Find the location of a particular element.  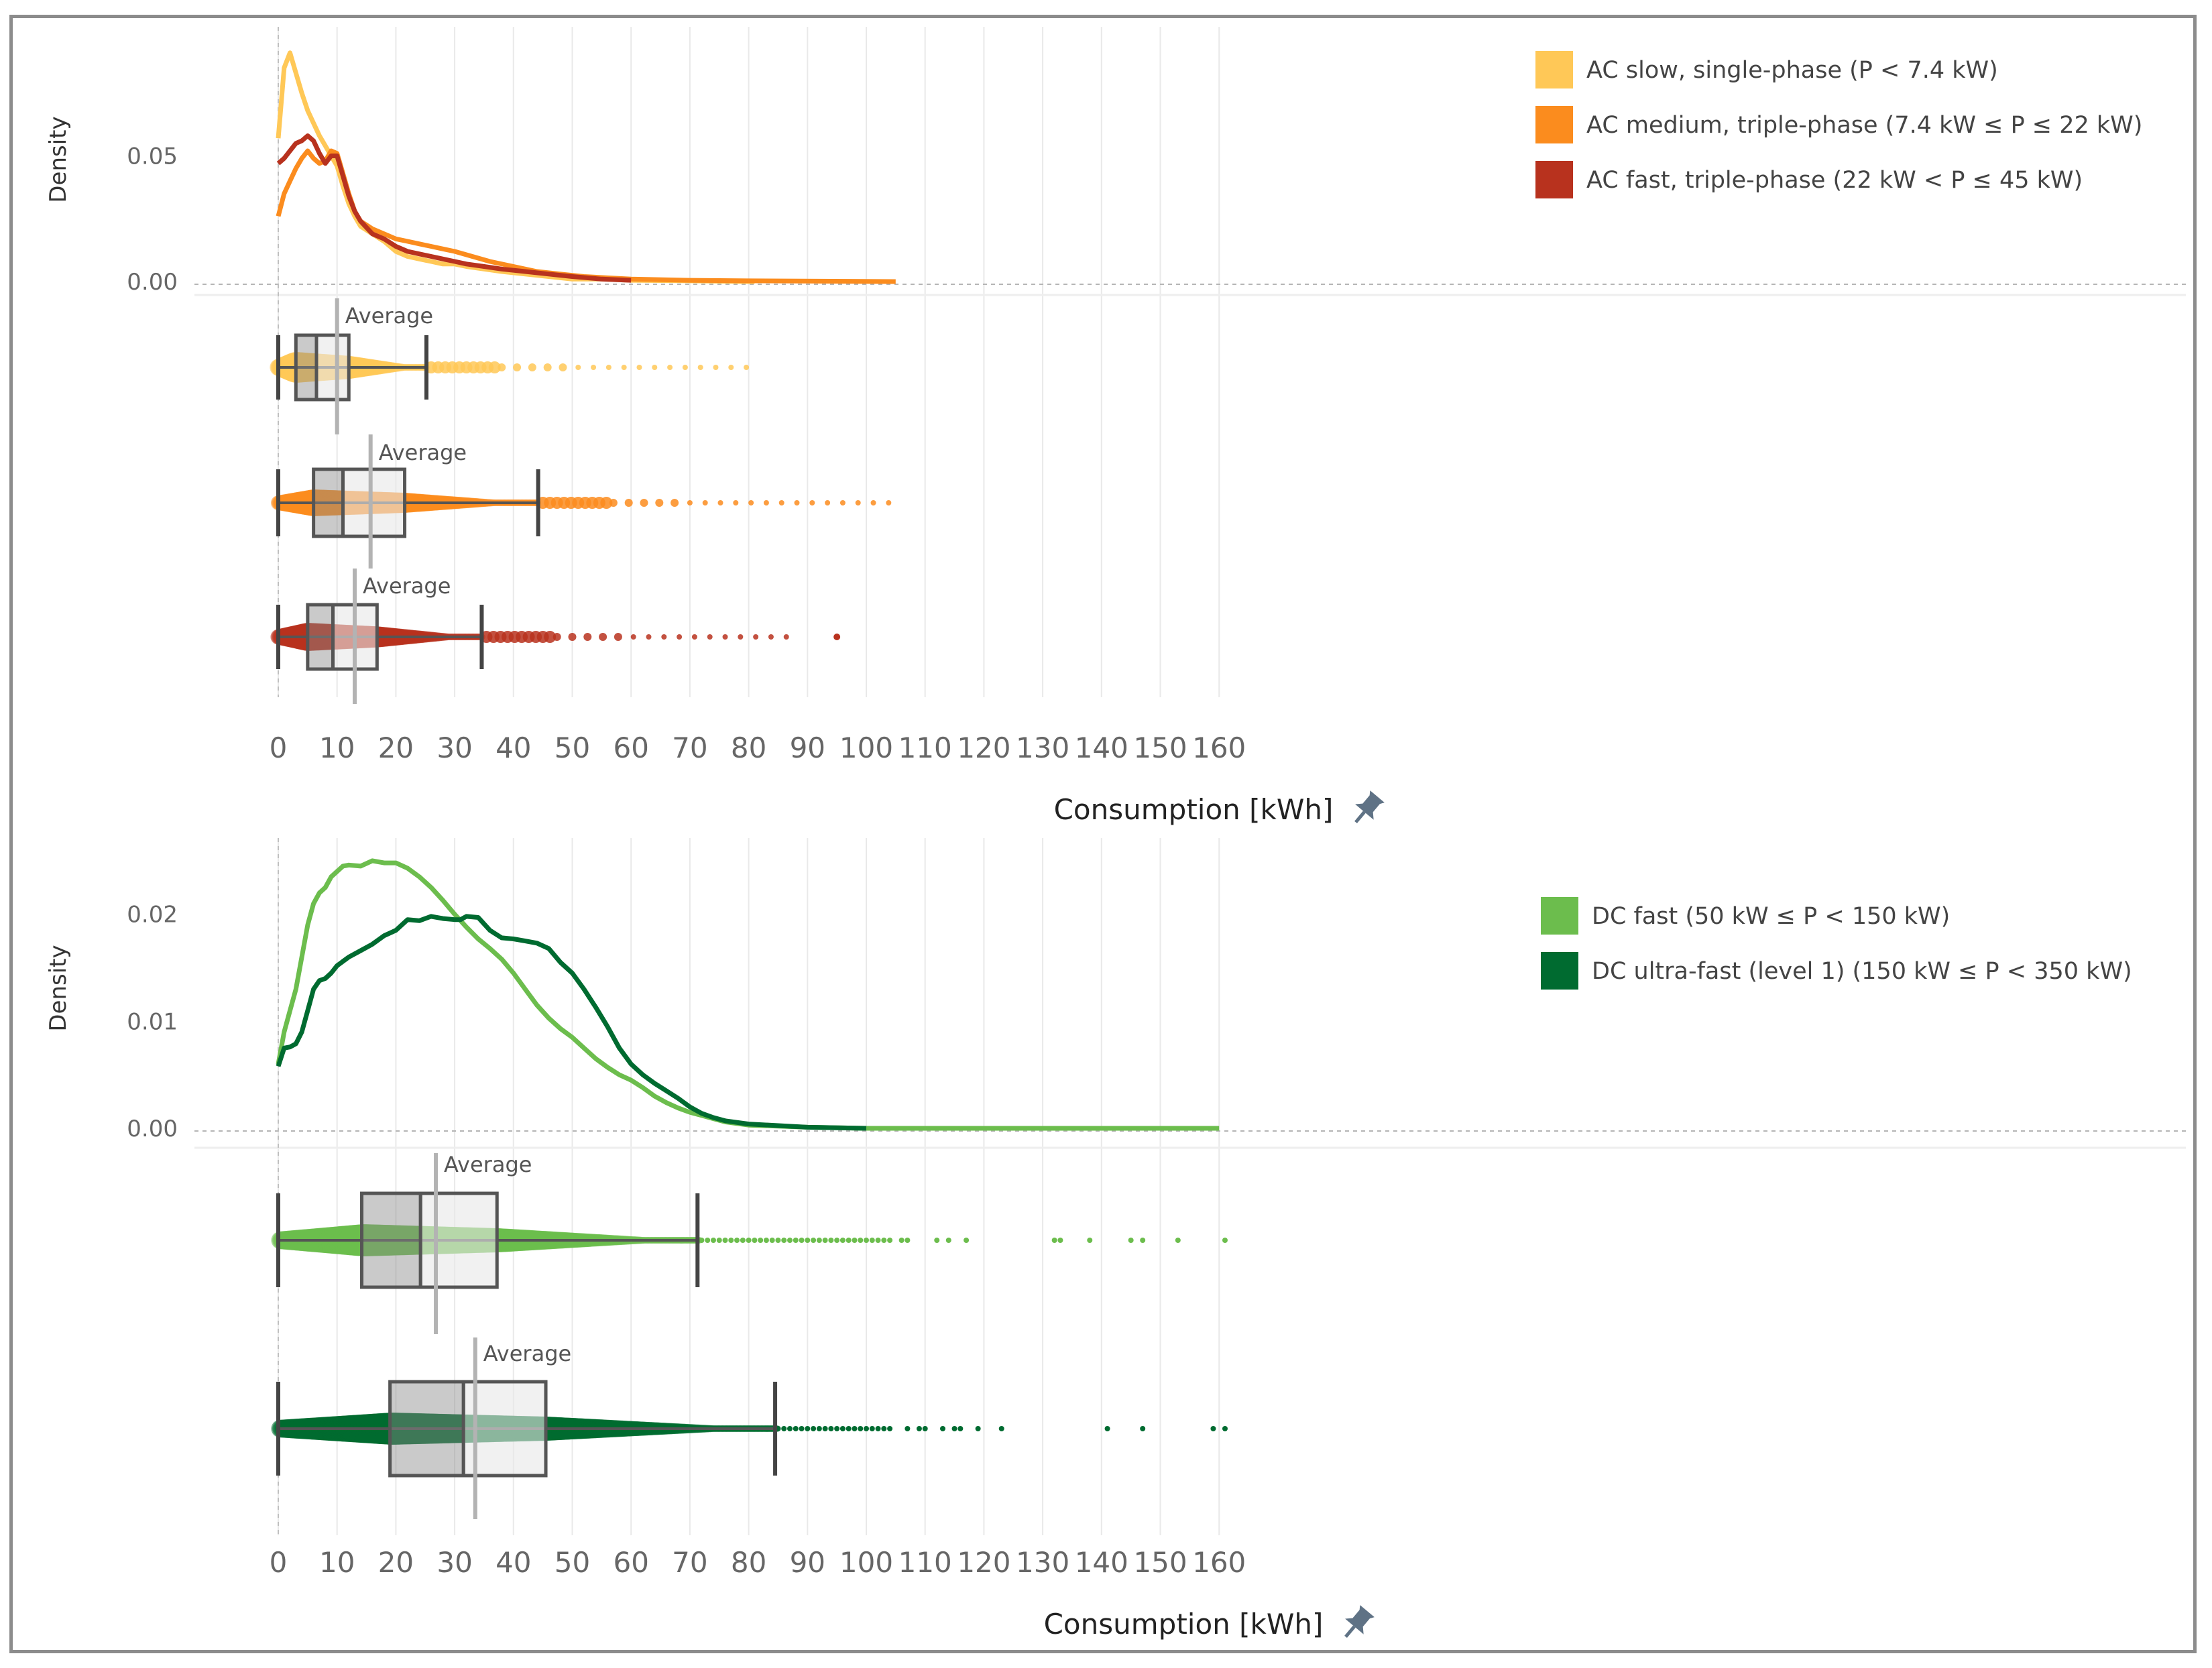

x-tick-label: 0 is located at coordinates (279, 747).